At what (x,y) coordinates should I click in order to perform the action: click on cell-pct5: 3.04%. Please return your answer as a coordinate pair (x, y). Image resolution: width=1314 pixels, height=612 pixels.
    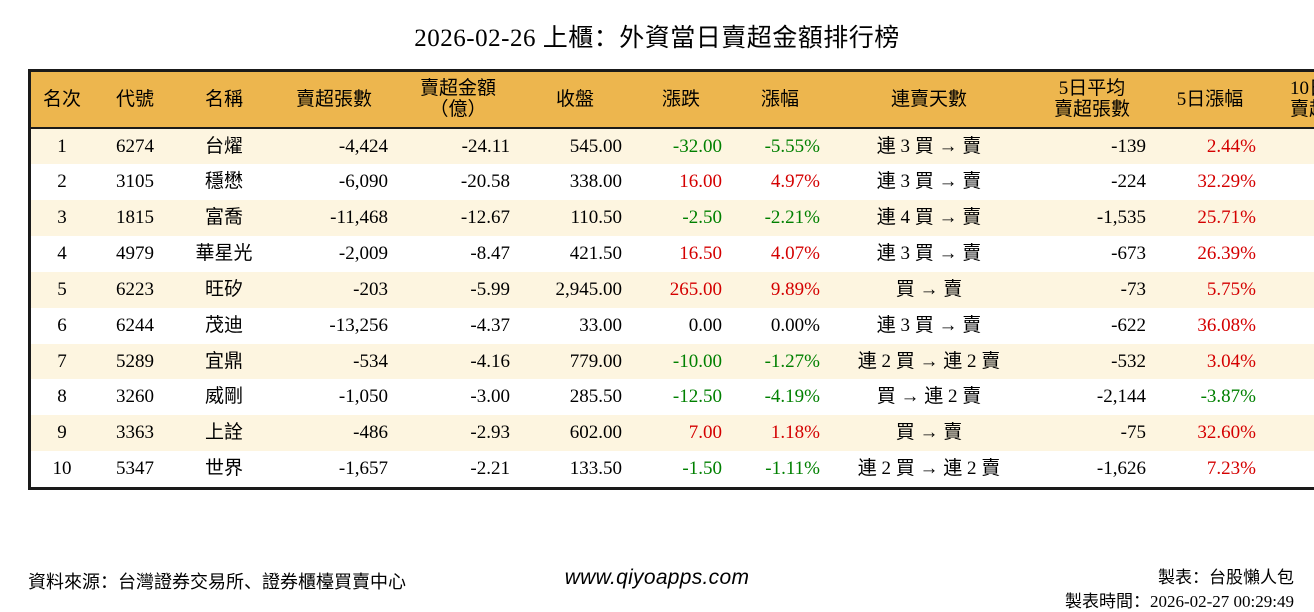
    Looking at the image, I should click on (1210, 361).